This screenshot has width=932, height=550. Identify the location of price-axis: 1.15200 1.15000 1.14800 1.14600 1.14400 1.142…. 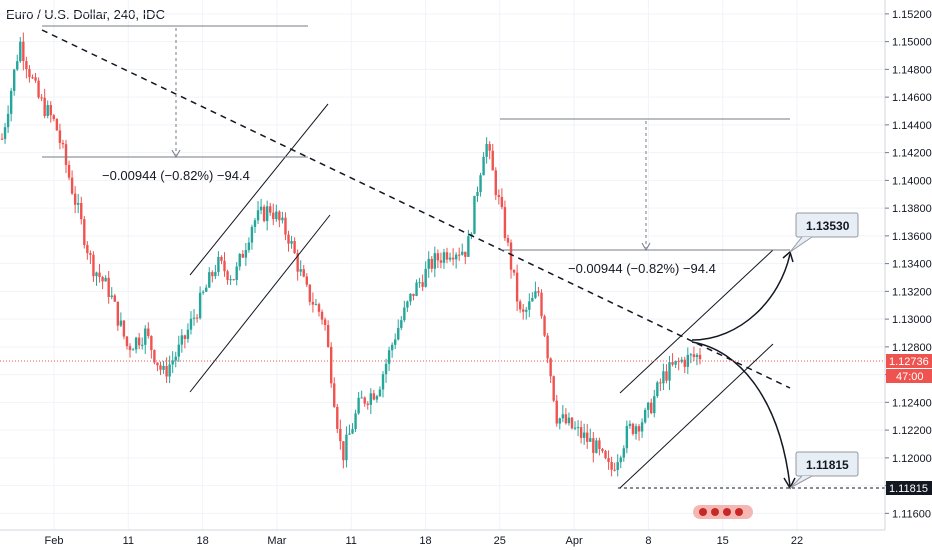
(908, 265).